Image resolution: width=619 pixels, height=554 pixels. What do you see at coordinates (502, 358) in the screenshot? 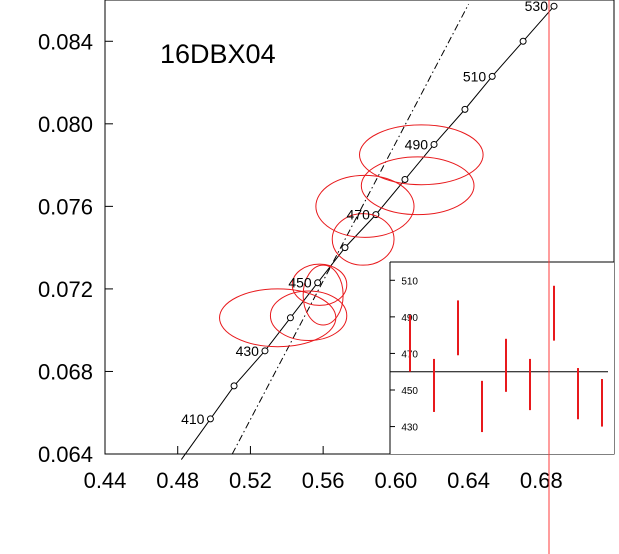
I see `inset-background` at bounding box center [502, 358].